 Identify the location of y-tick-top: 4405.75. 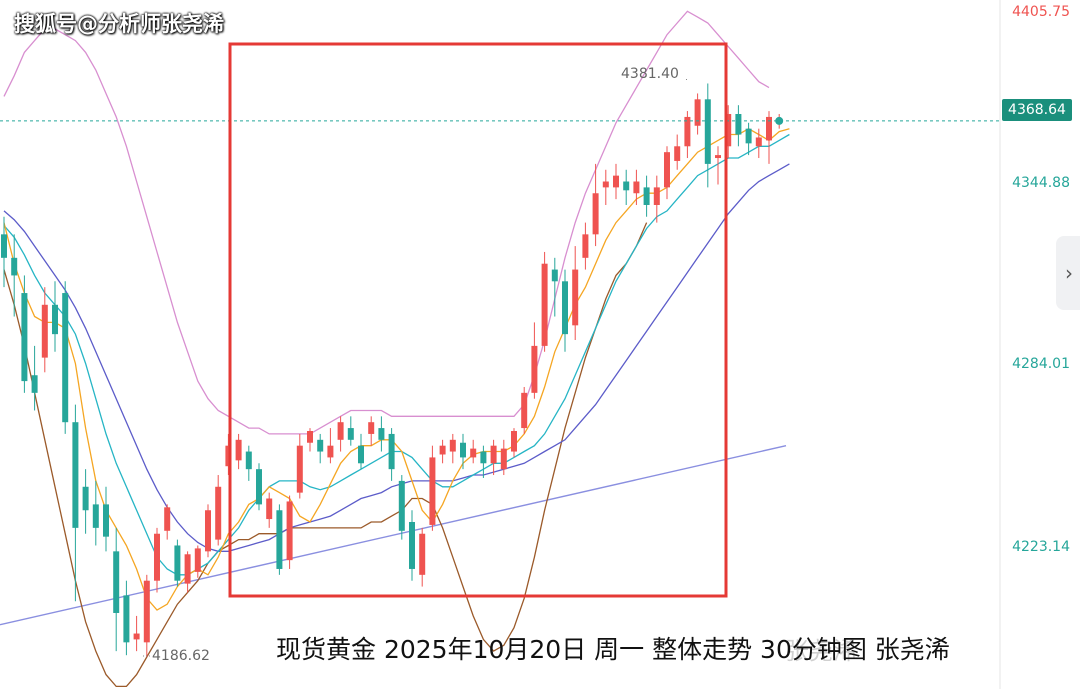
(1041, 12).